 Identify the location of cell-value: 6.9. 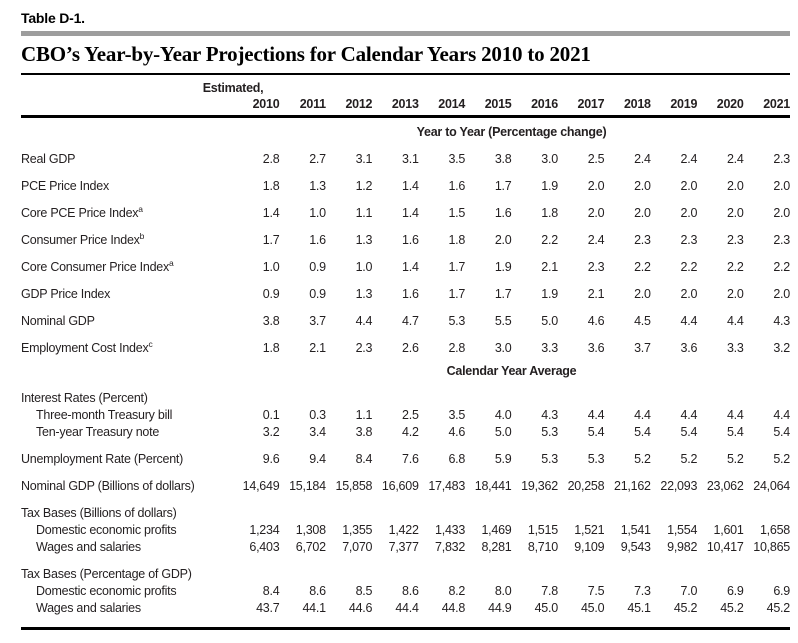
(781, 591).